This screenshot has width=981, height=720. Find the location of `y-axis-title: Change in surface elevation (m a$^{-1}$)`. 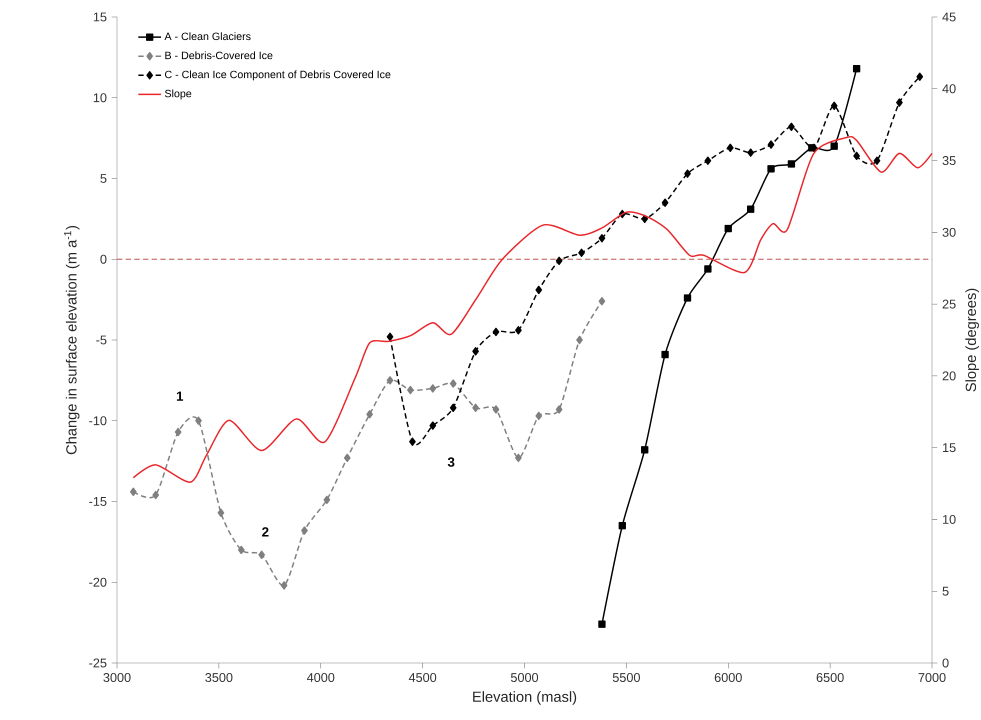

y-axis-title: Change in surface elevation (m a$^{-1}$) is located at coordinates (72, 340).